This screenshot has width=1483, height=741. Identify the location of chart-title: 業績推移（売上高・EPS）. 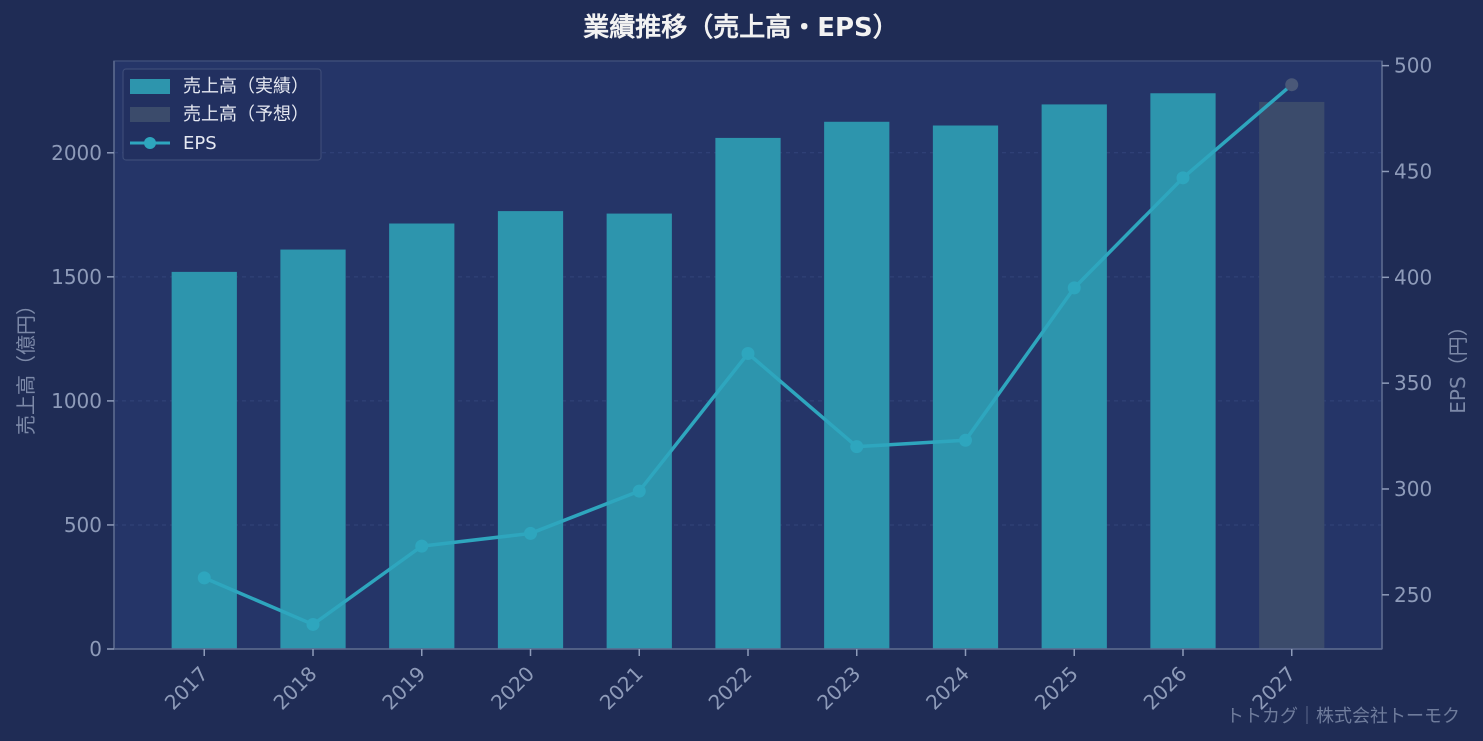
(741, 27).